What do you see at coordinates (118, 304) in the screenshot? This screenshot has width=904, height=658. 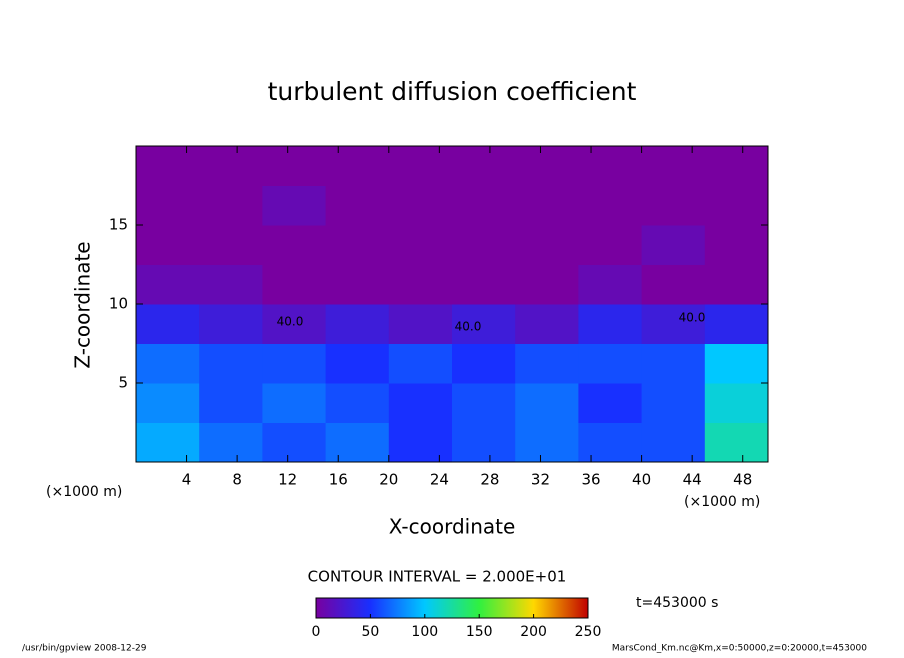 I see `y-tick-label: 10` at bounding box center [118, 304].